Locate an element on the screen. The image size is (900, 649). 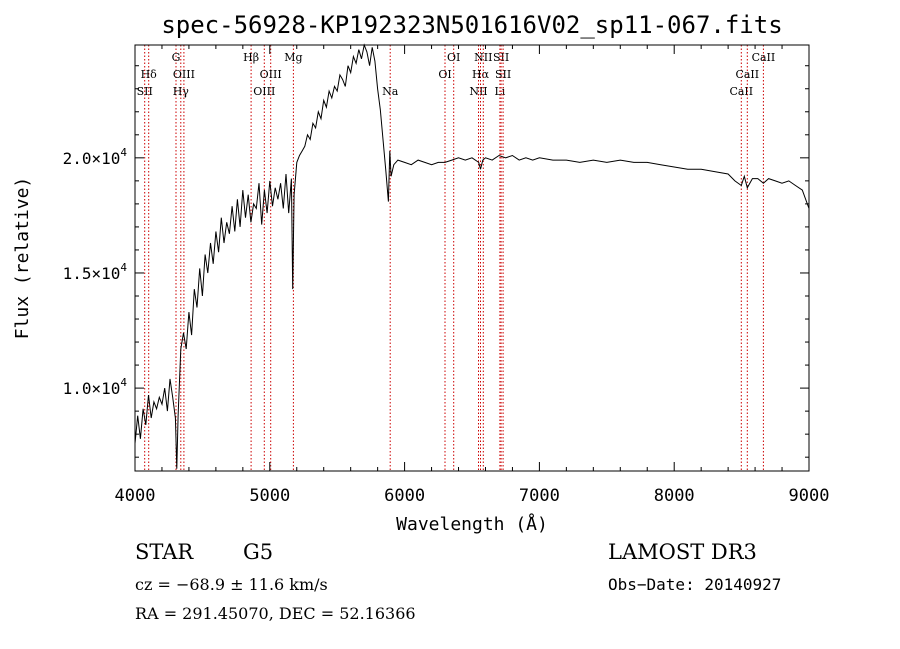
marker-label-20: CaII is located at coordinates (764, 57).